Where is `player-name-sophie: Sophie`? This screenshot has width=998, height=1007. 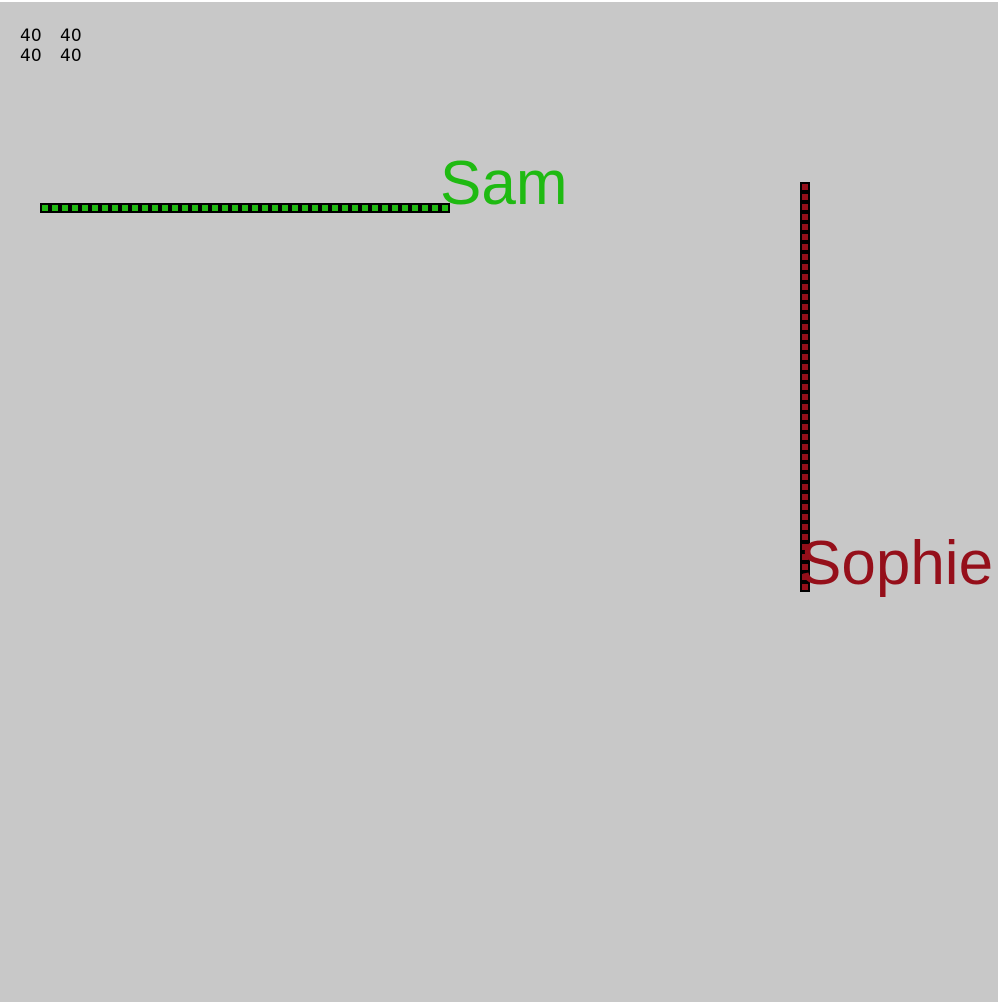
player-name-sophie: Sophie is located at coordinates (897, 563).